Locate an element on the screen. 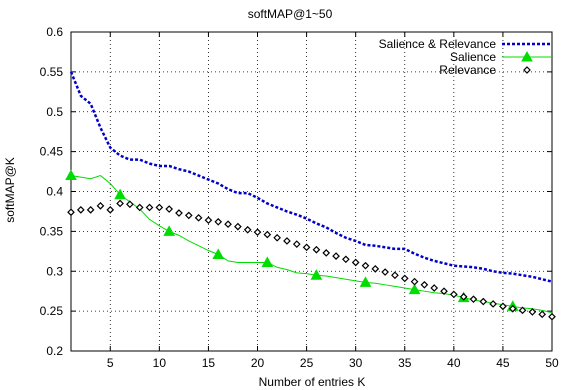 The image size is (574, 390). y-tick-label: 0.6 is located at coordinates (54, 32).